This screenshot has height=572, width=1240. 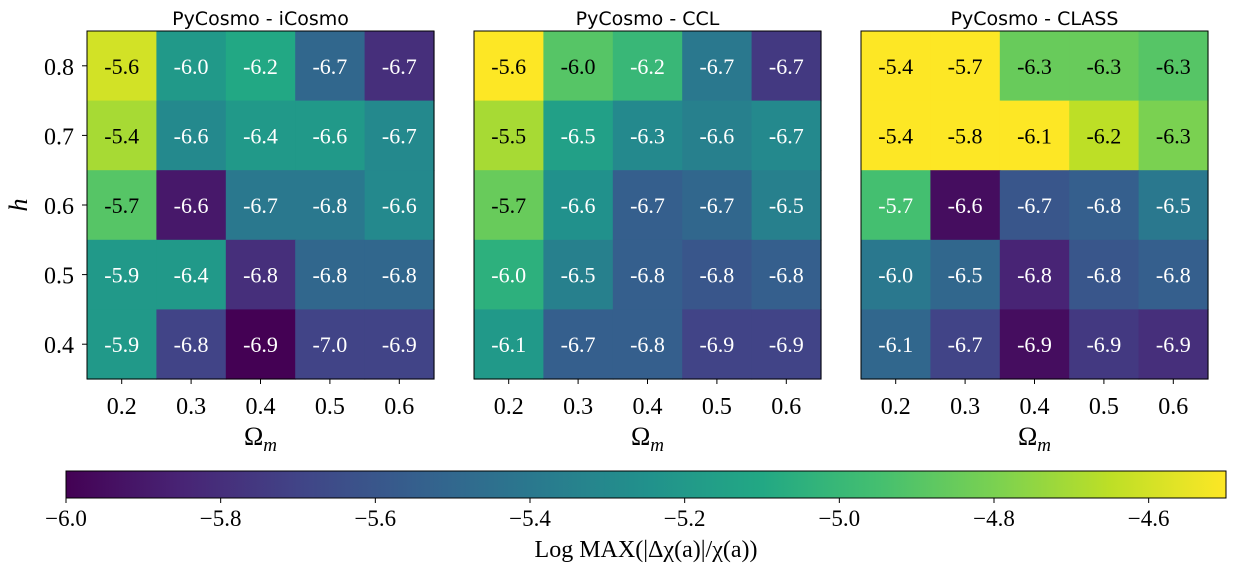 I want to click on cell-label: -5.6, so click(x=121, y=66).